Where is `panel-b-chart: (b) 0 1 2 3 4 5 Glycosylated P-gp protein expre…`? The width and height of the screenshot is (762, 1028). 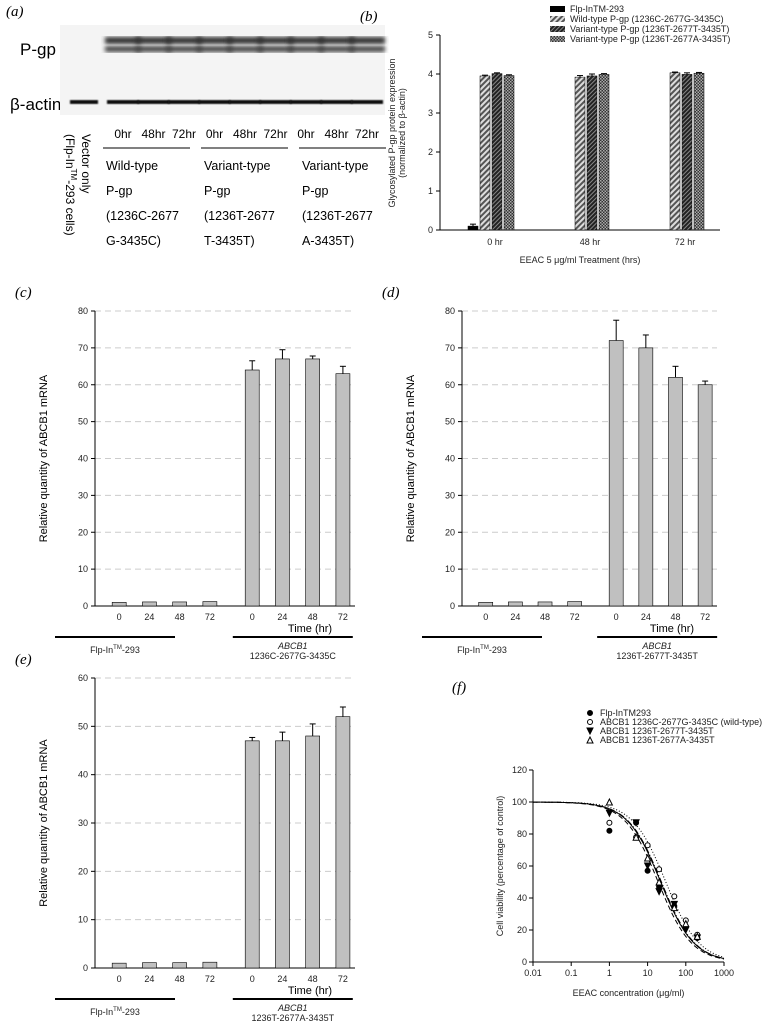 panel-b-chart: (b) 0 1 2 3 4 5 Glycosylated P-gp protein expre… is located at coordinates (545, 134).